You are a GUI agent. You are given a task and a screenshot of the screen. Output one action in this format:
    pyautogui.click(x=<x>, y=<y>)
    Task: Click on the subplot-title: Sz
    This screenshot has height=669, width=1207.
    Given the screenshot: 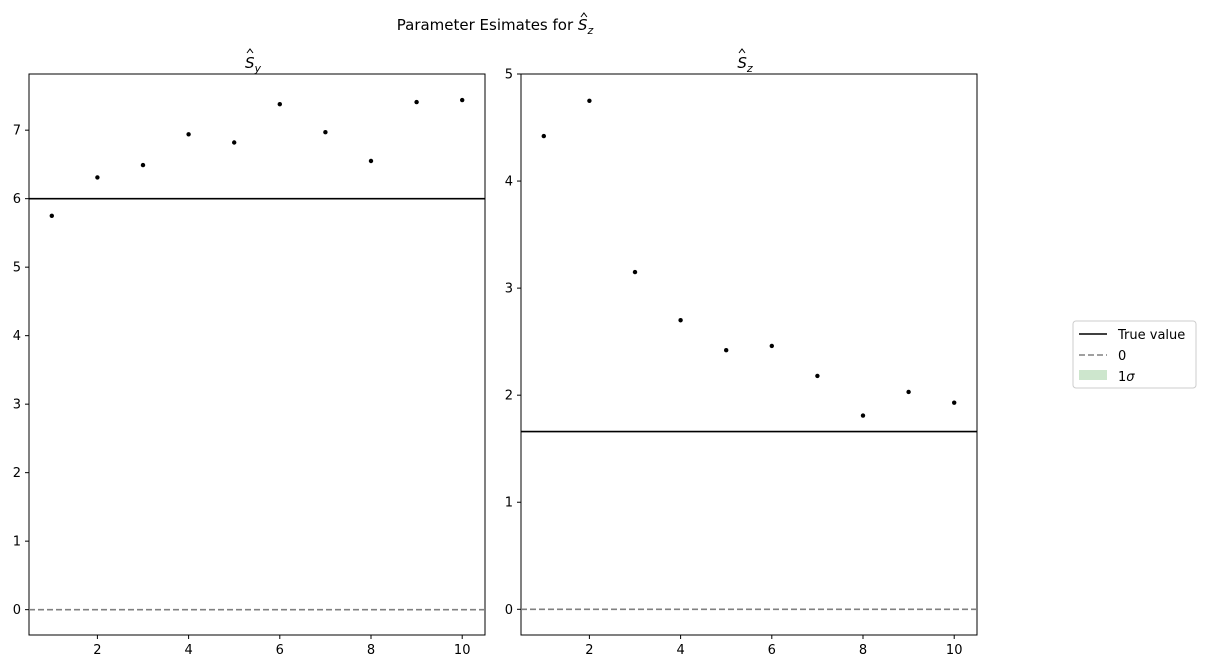 What is the action you would take?
    pyautogui.click(x=745, y=64)
    